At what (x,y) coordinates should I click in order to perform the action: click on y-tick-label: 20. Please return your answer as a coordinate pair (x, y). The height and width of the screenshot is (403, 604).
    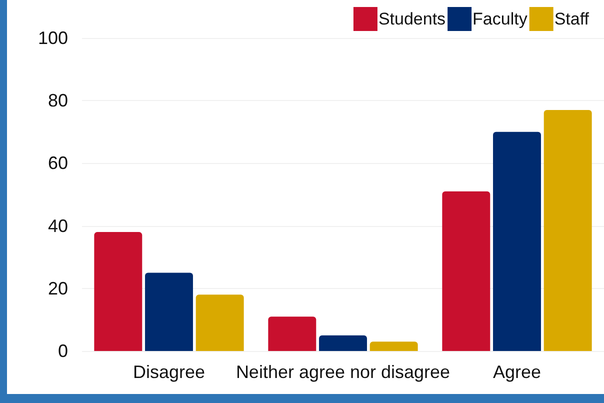
    Looking at the image, I should click on (58, 288).